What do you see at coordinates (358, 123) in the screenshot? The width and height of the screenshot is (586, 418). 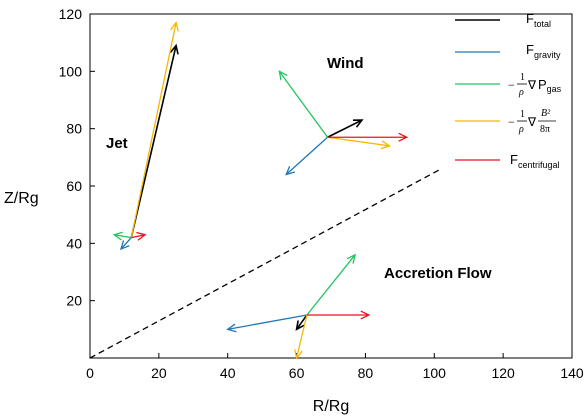 I see `arrowhead-total-wind` at bounding box center [358, 123].